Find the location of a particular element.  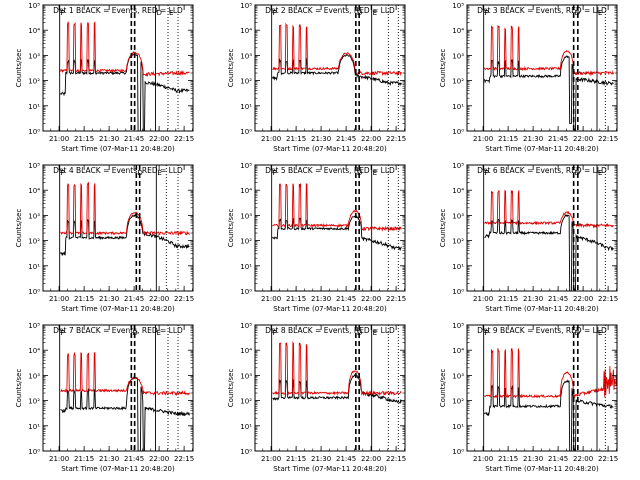

panel-title: Det 6 BLACK = Events, RED = LLD is located at coordinates (542, 170).